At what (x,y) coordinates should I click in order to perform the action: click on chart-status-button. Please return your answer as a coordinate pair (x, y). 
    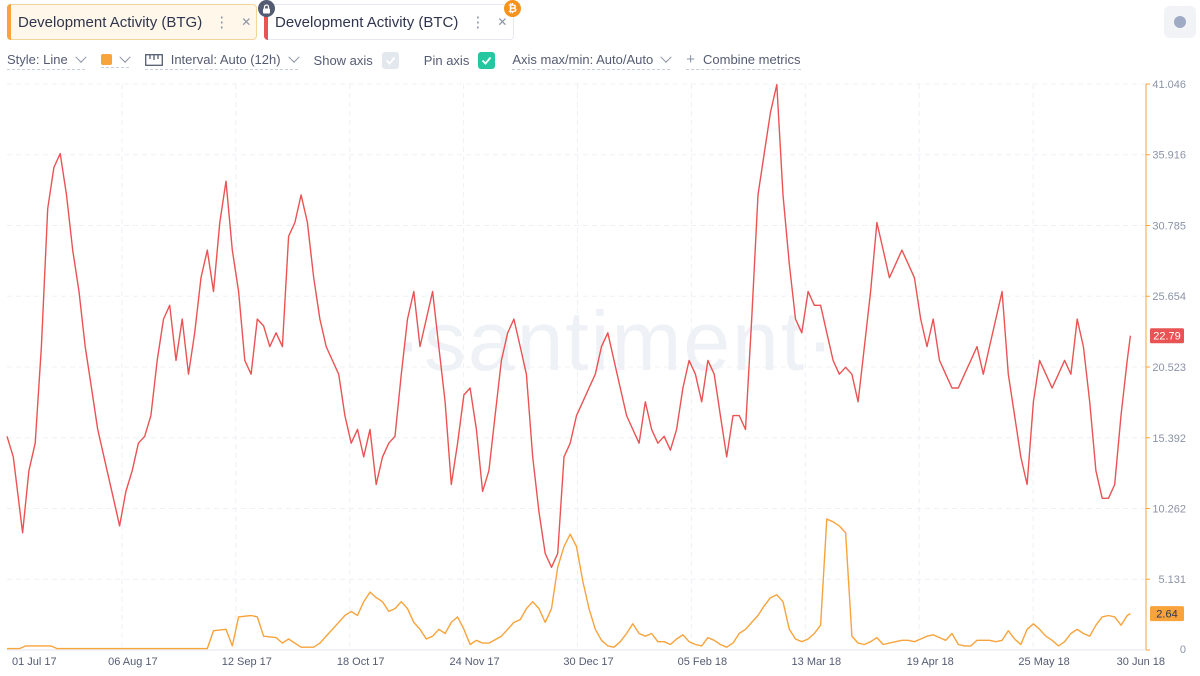
    Looking at the image, I should click on (1180, 22).